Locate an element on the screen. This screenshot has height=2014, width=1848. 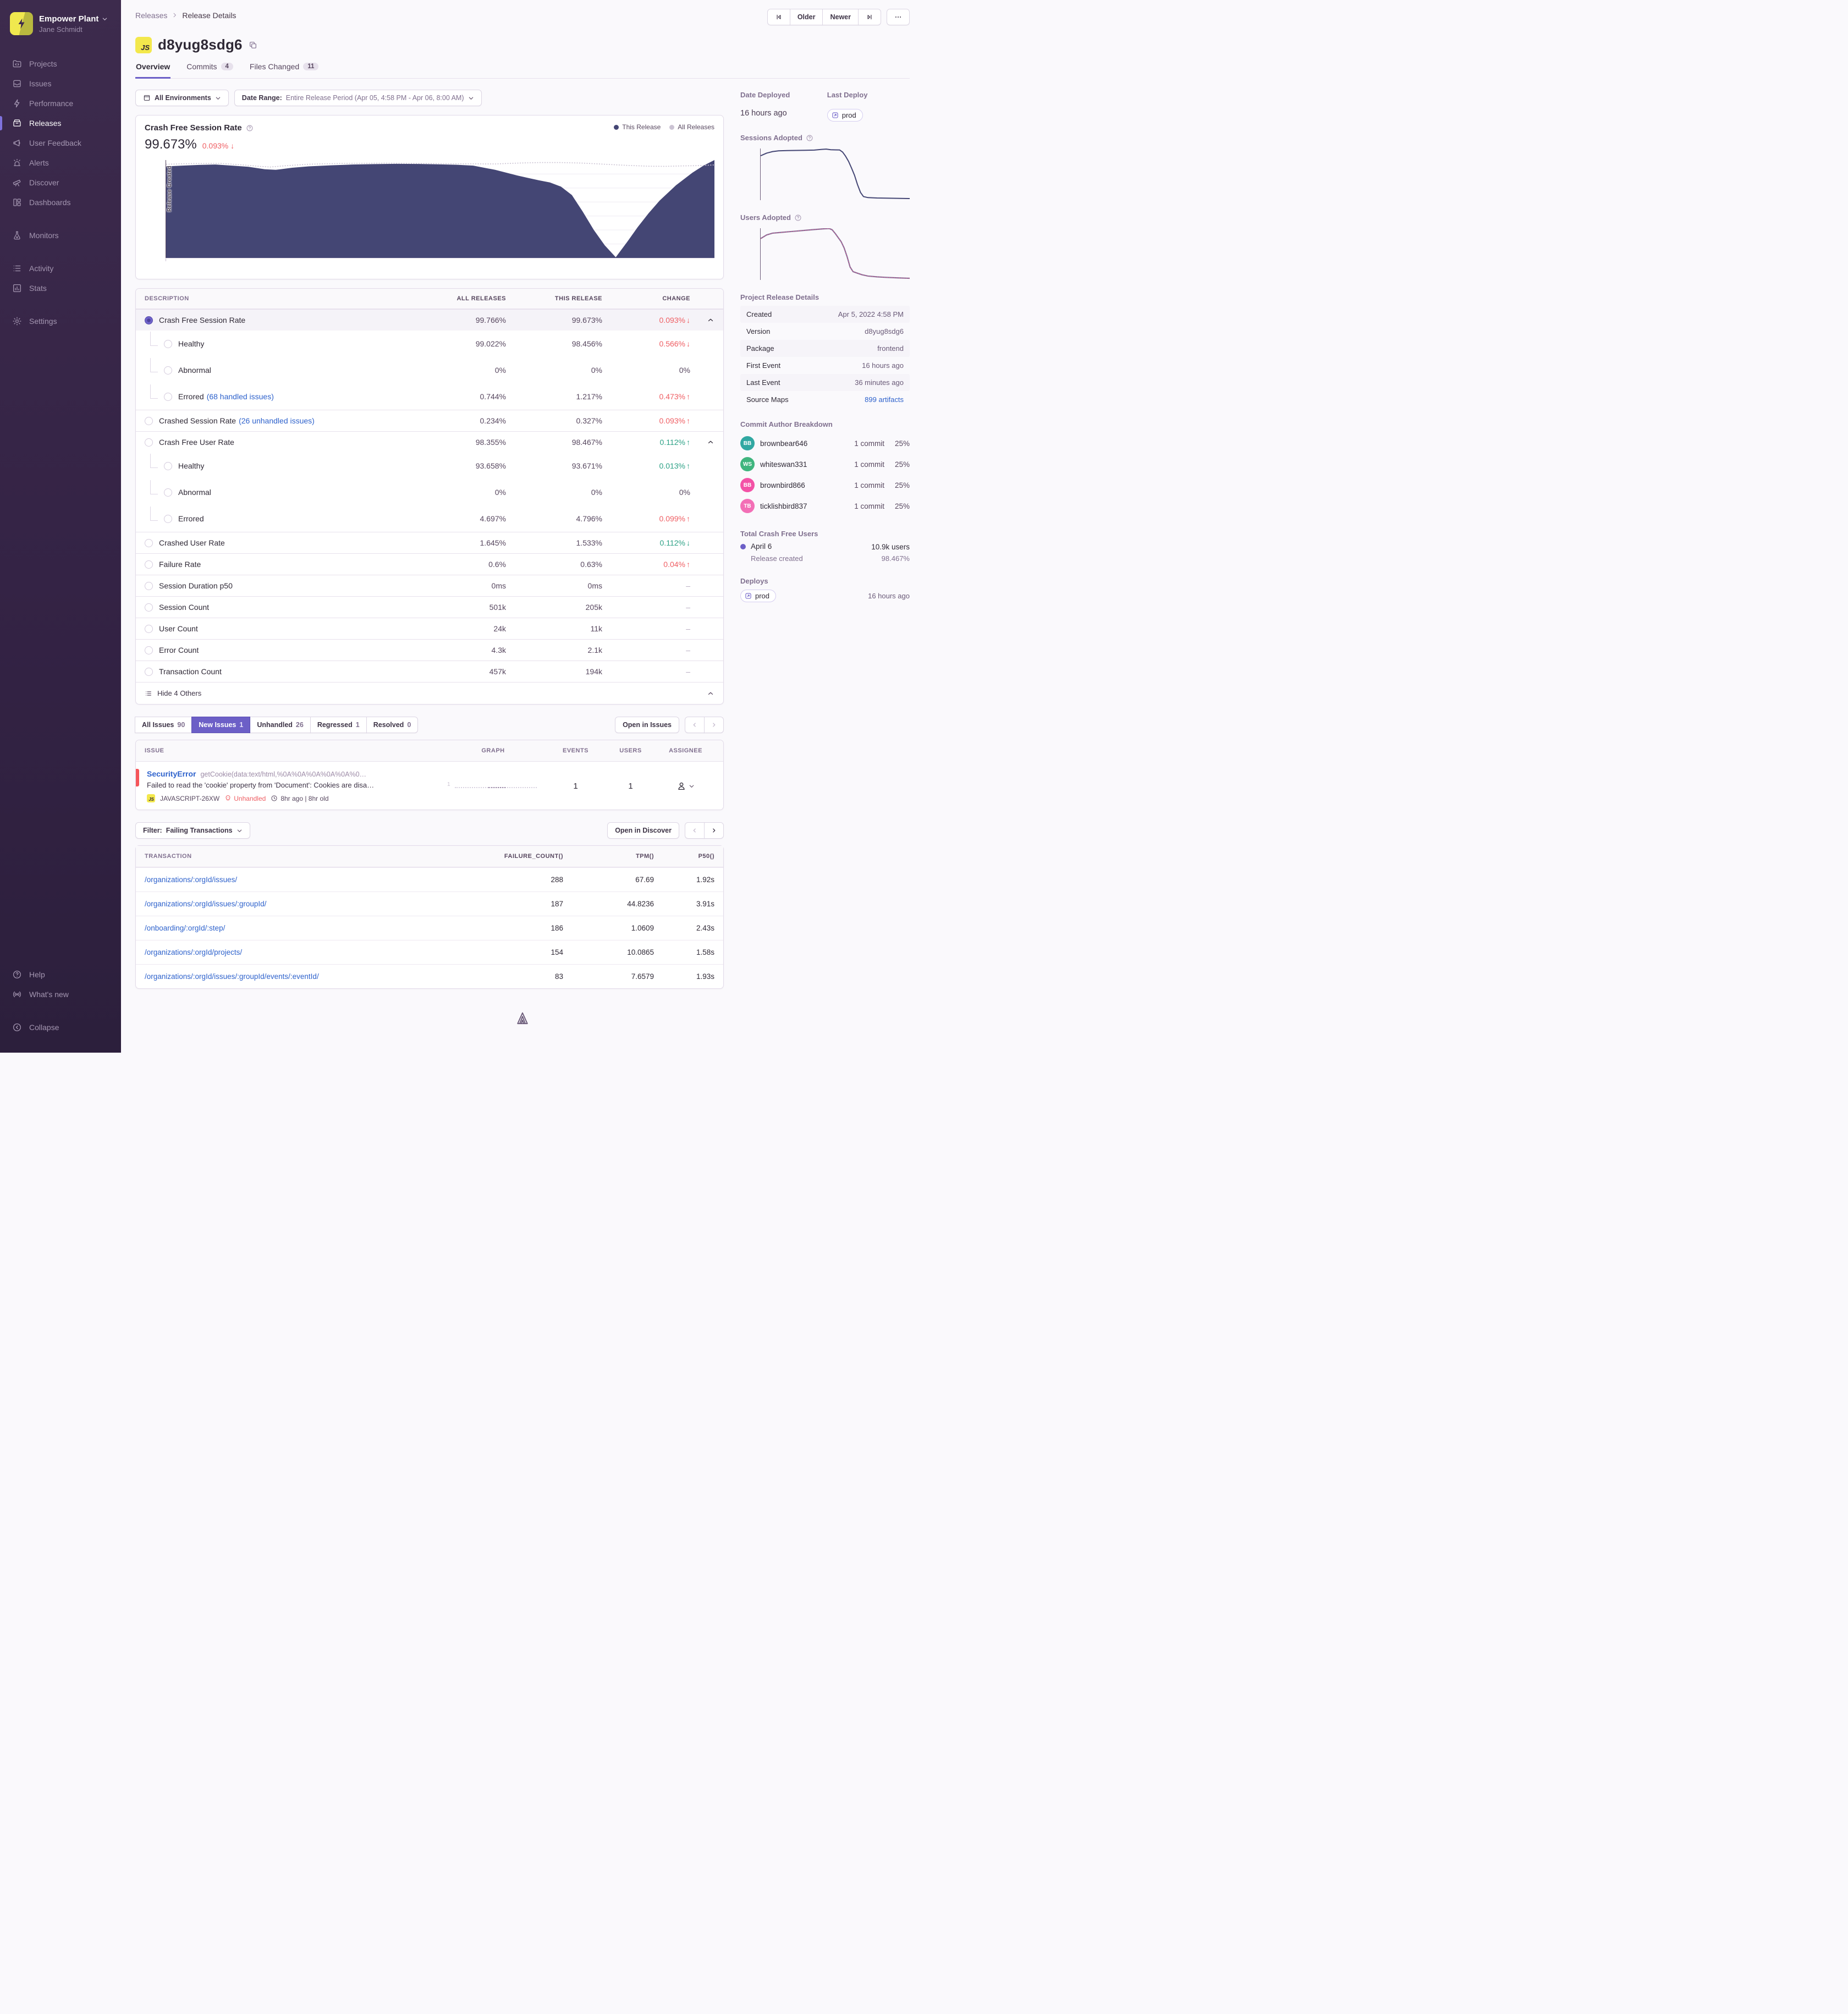
metric-issues-link: (68 handled issues) is located at coordinates (240, 396).